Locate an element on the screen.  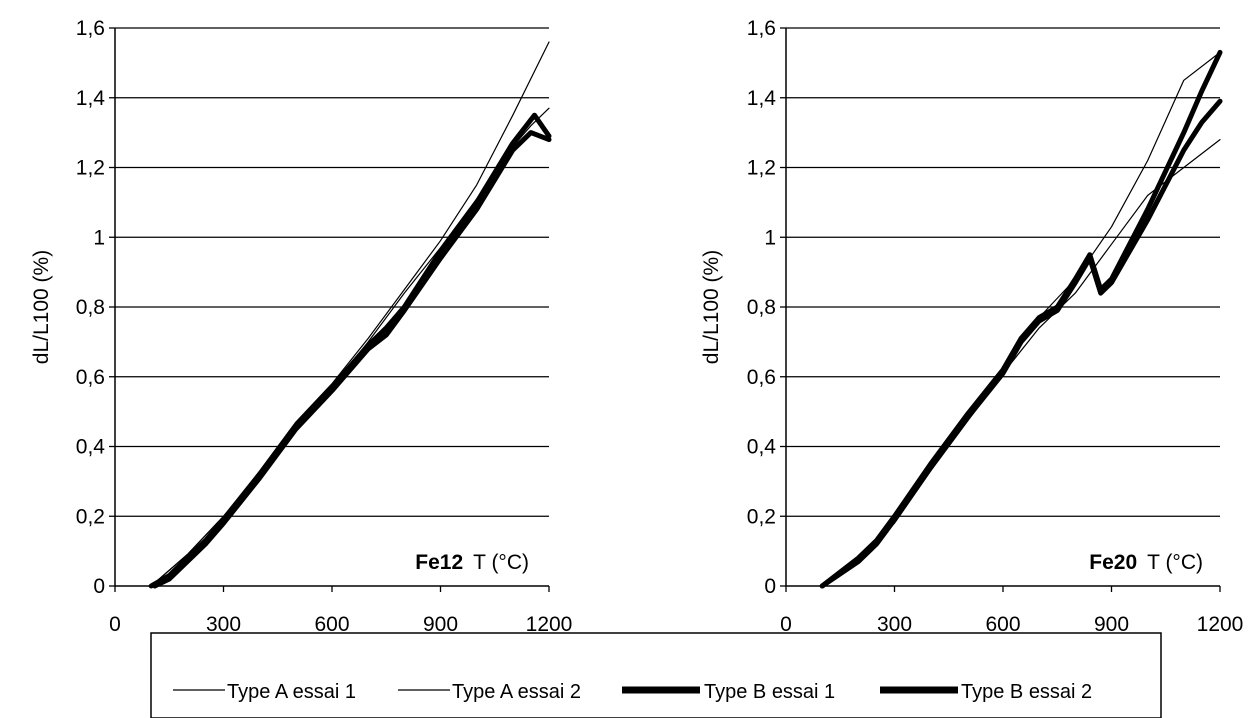
sample-label: Fe12 is located at coordinates (439, 562).